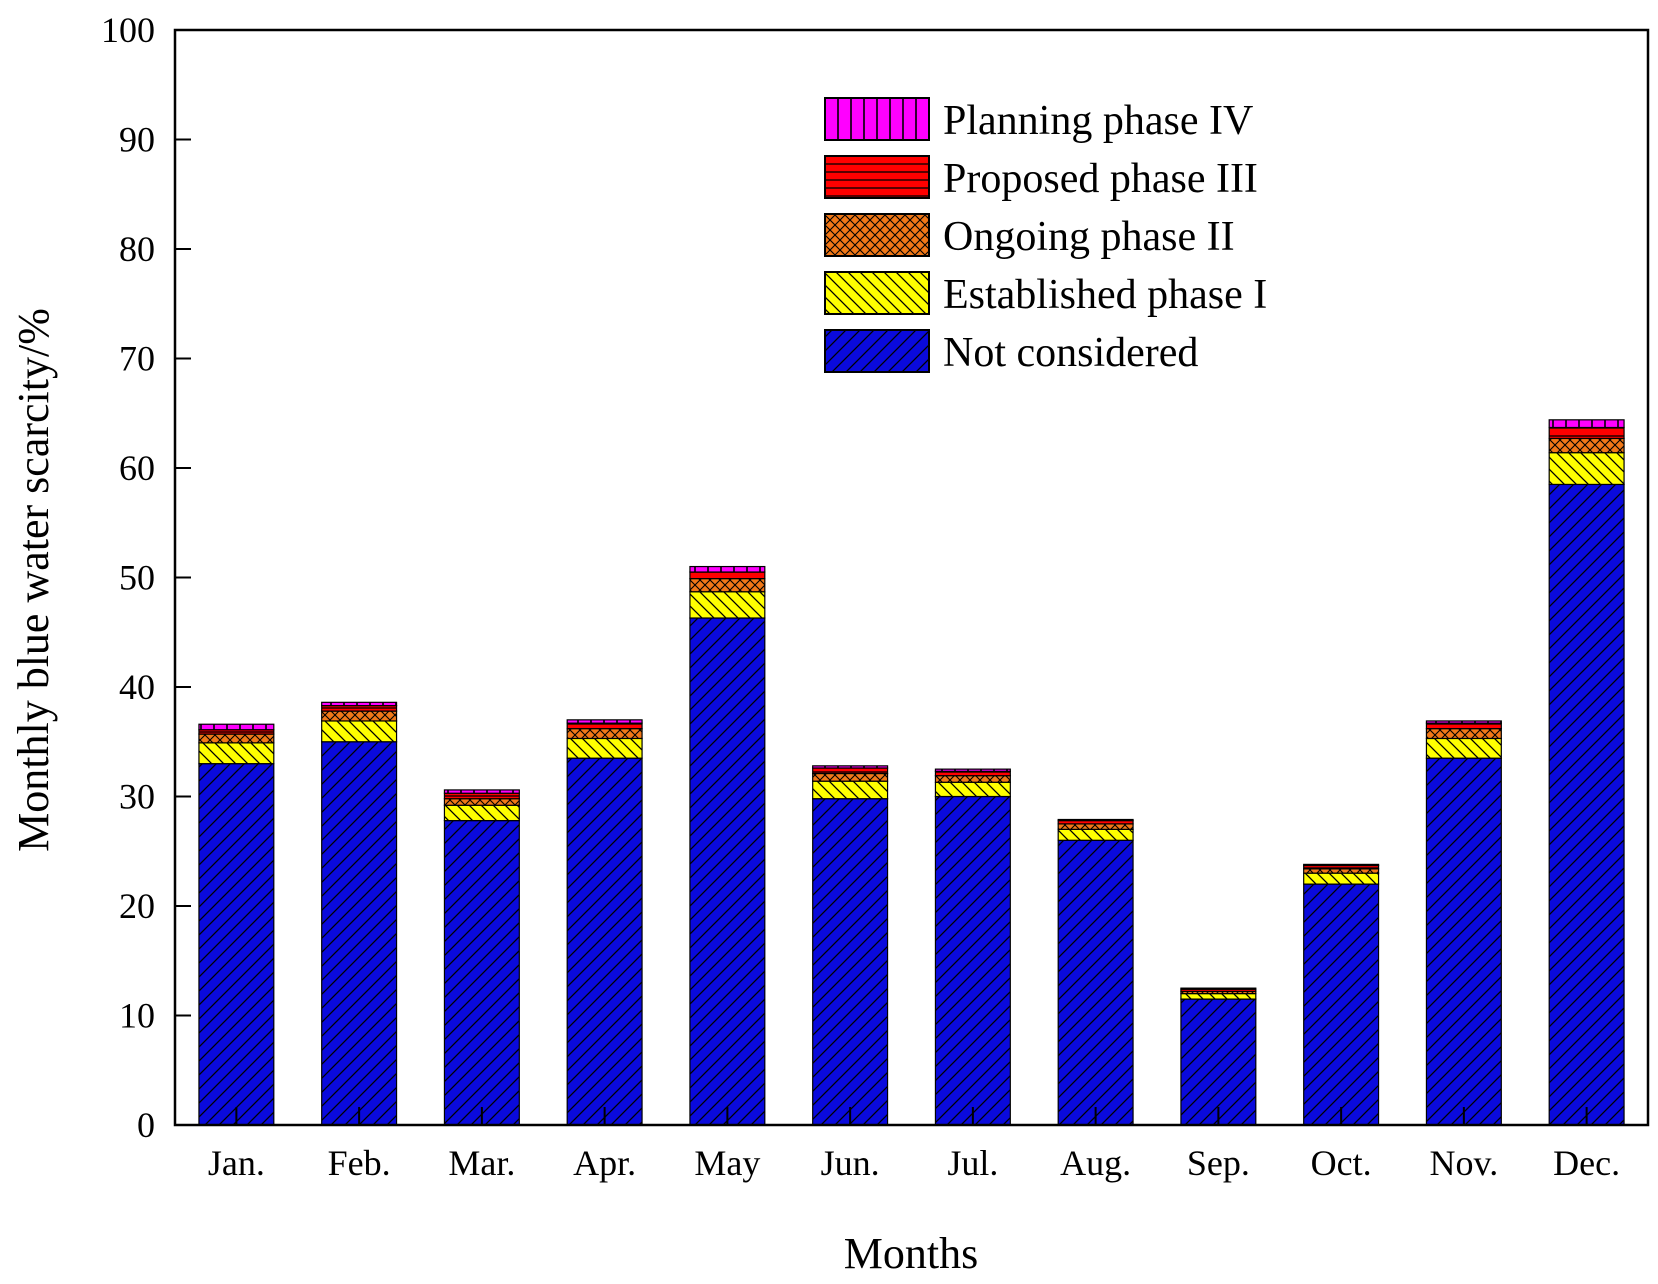 This screenshot has height=1284, width=1658. Describe the element at coordinates (1089, 237) in the screenshot. I see `legend-label: Ongoing phase II` at that location.